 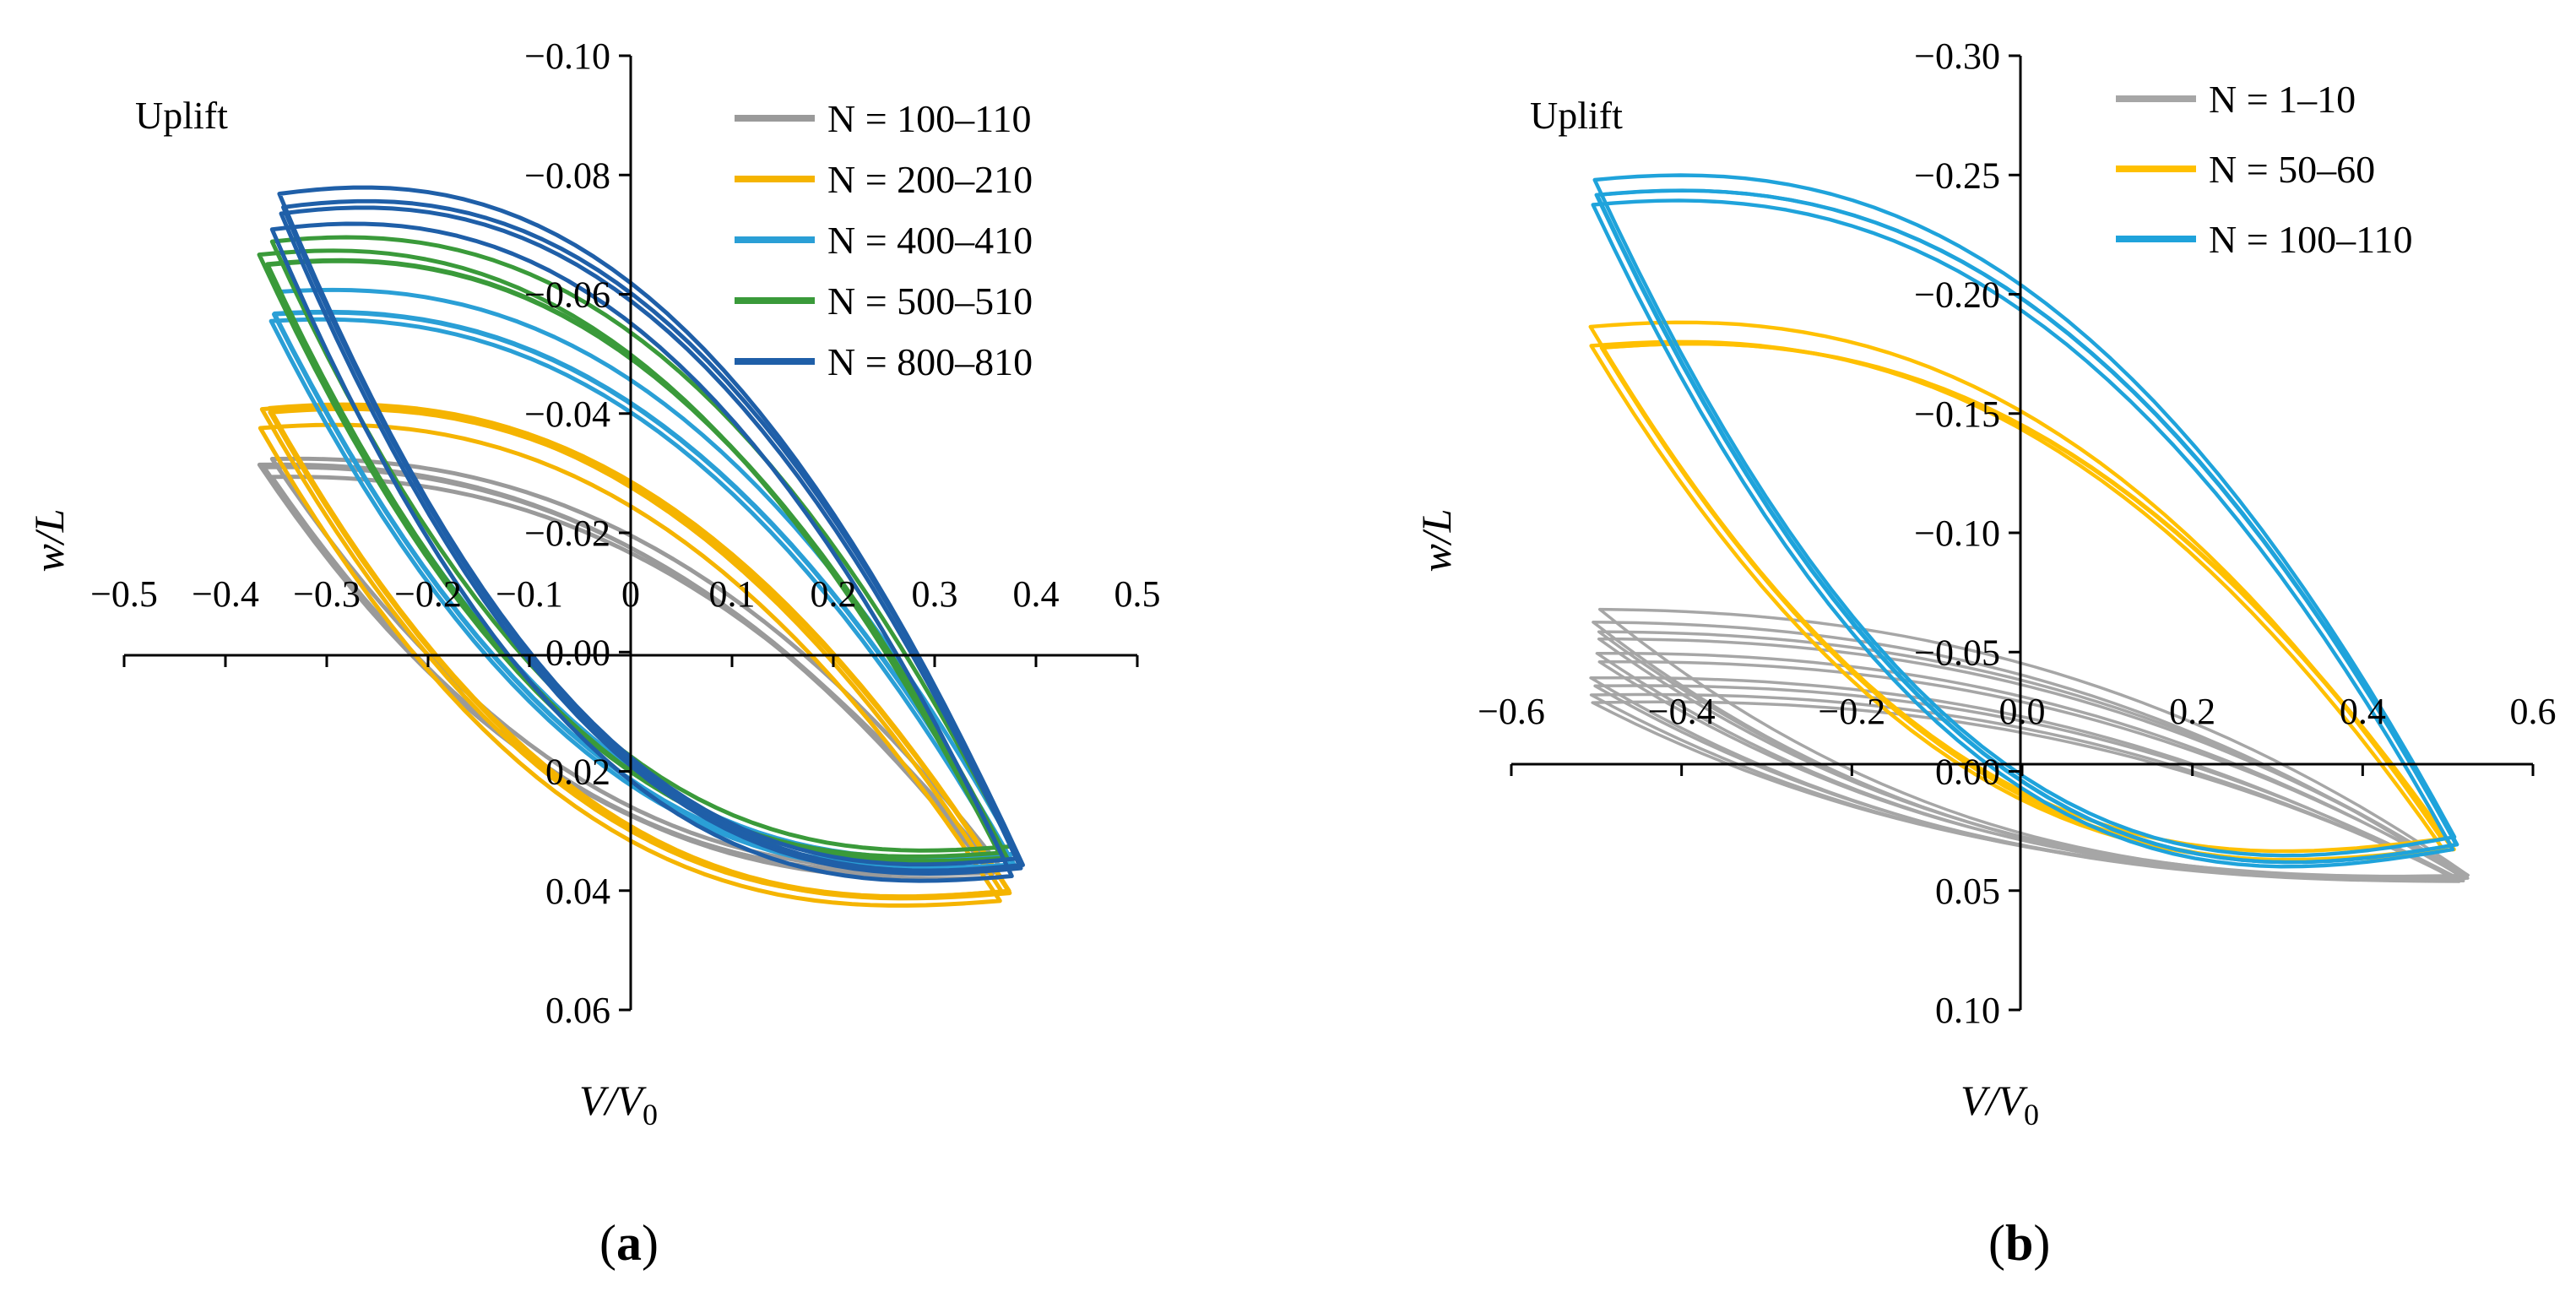 I want to click on b-x-tick-label: −0.2, so click(x=1851, y=711).